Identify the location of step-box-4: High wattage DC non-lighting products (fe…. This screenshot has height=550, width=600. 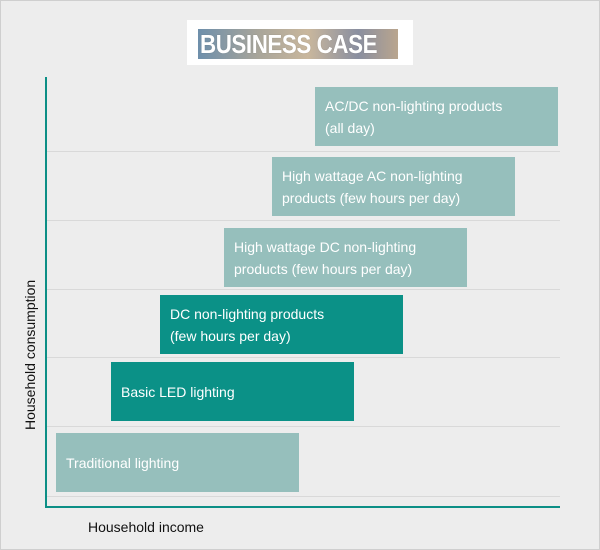
(345, 257).